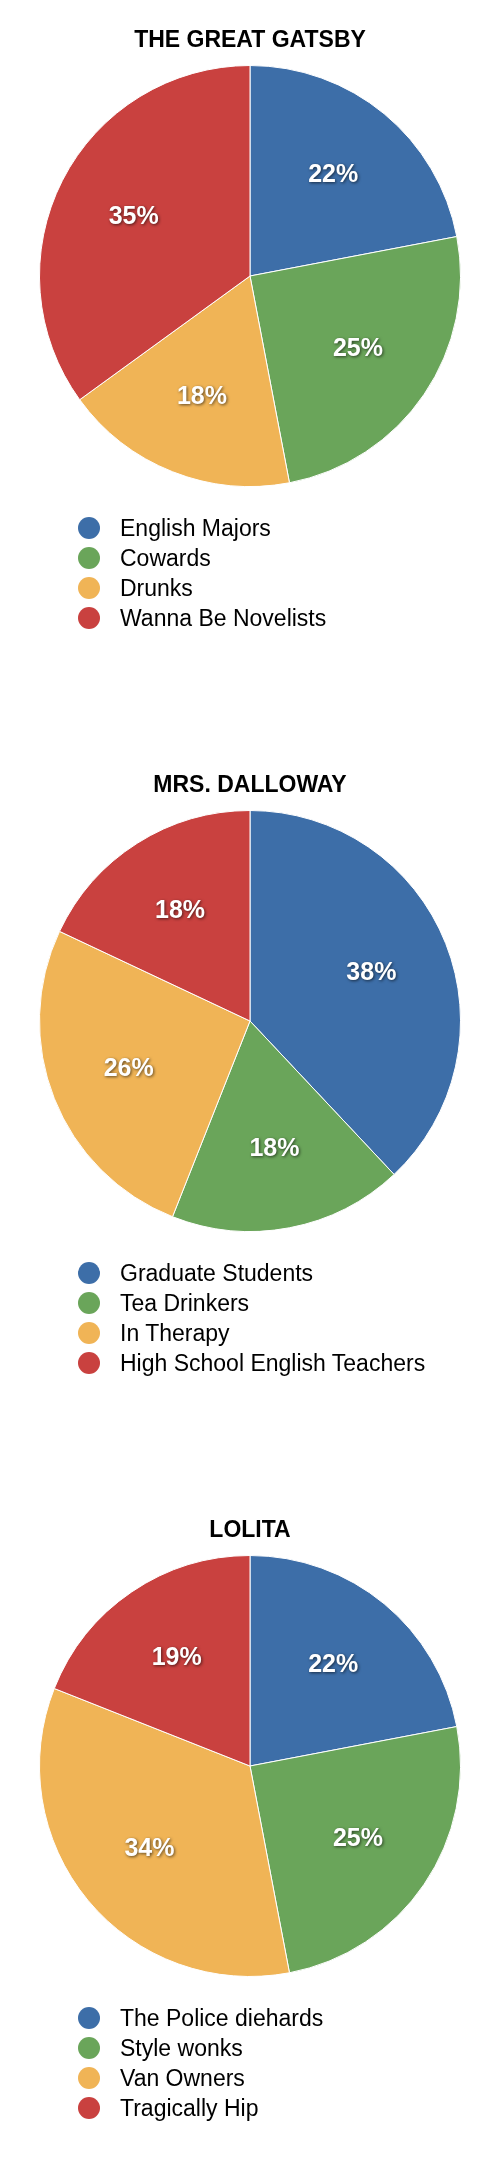  I want to click on data-label: 34%, so click(149, 1847).